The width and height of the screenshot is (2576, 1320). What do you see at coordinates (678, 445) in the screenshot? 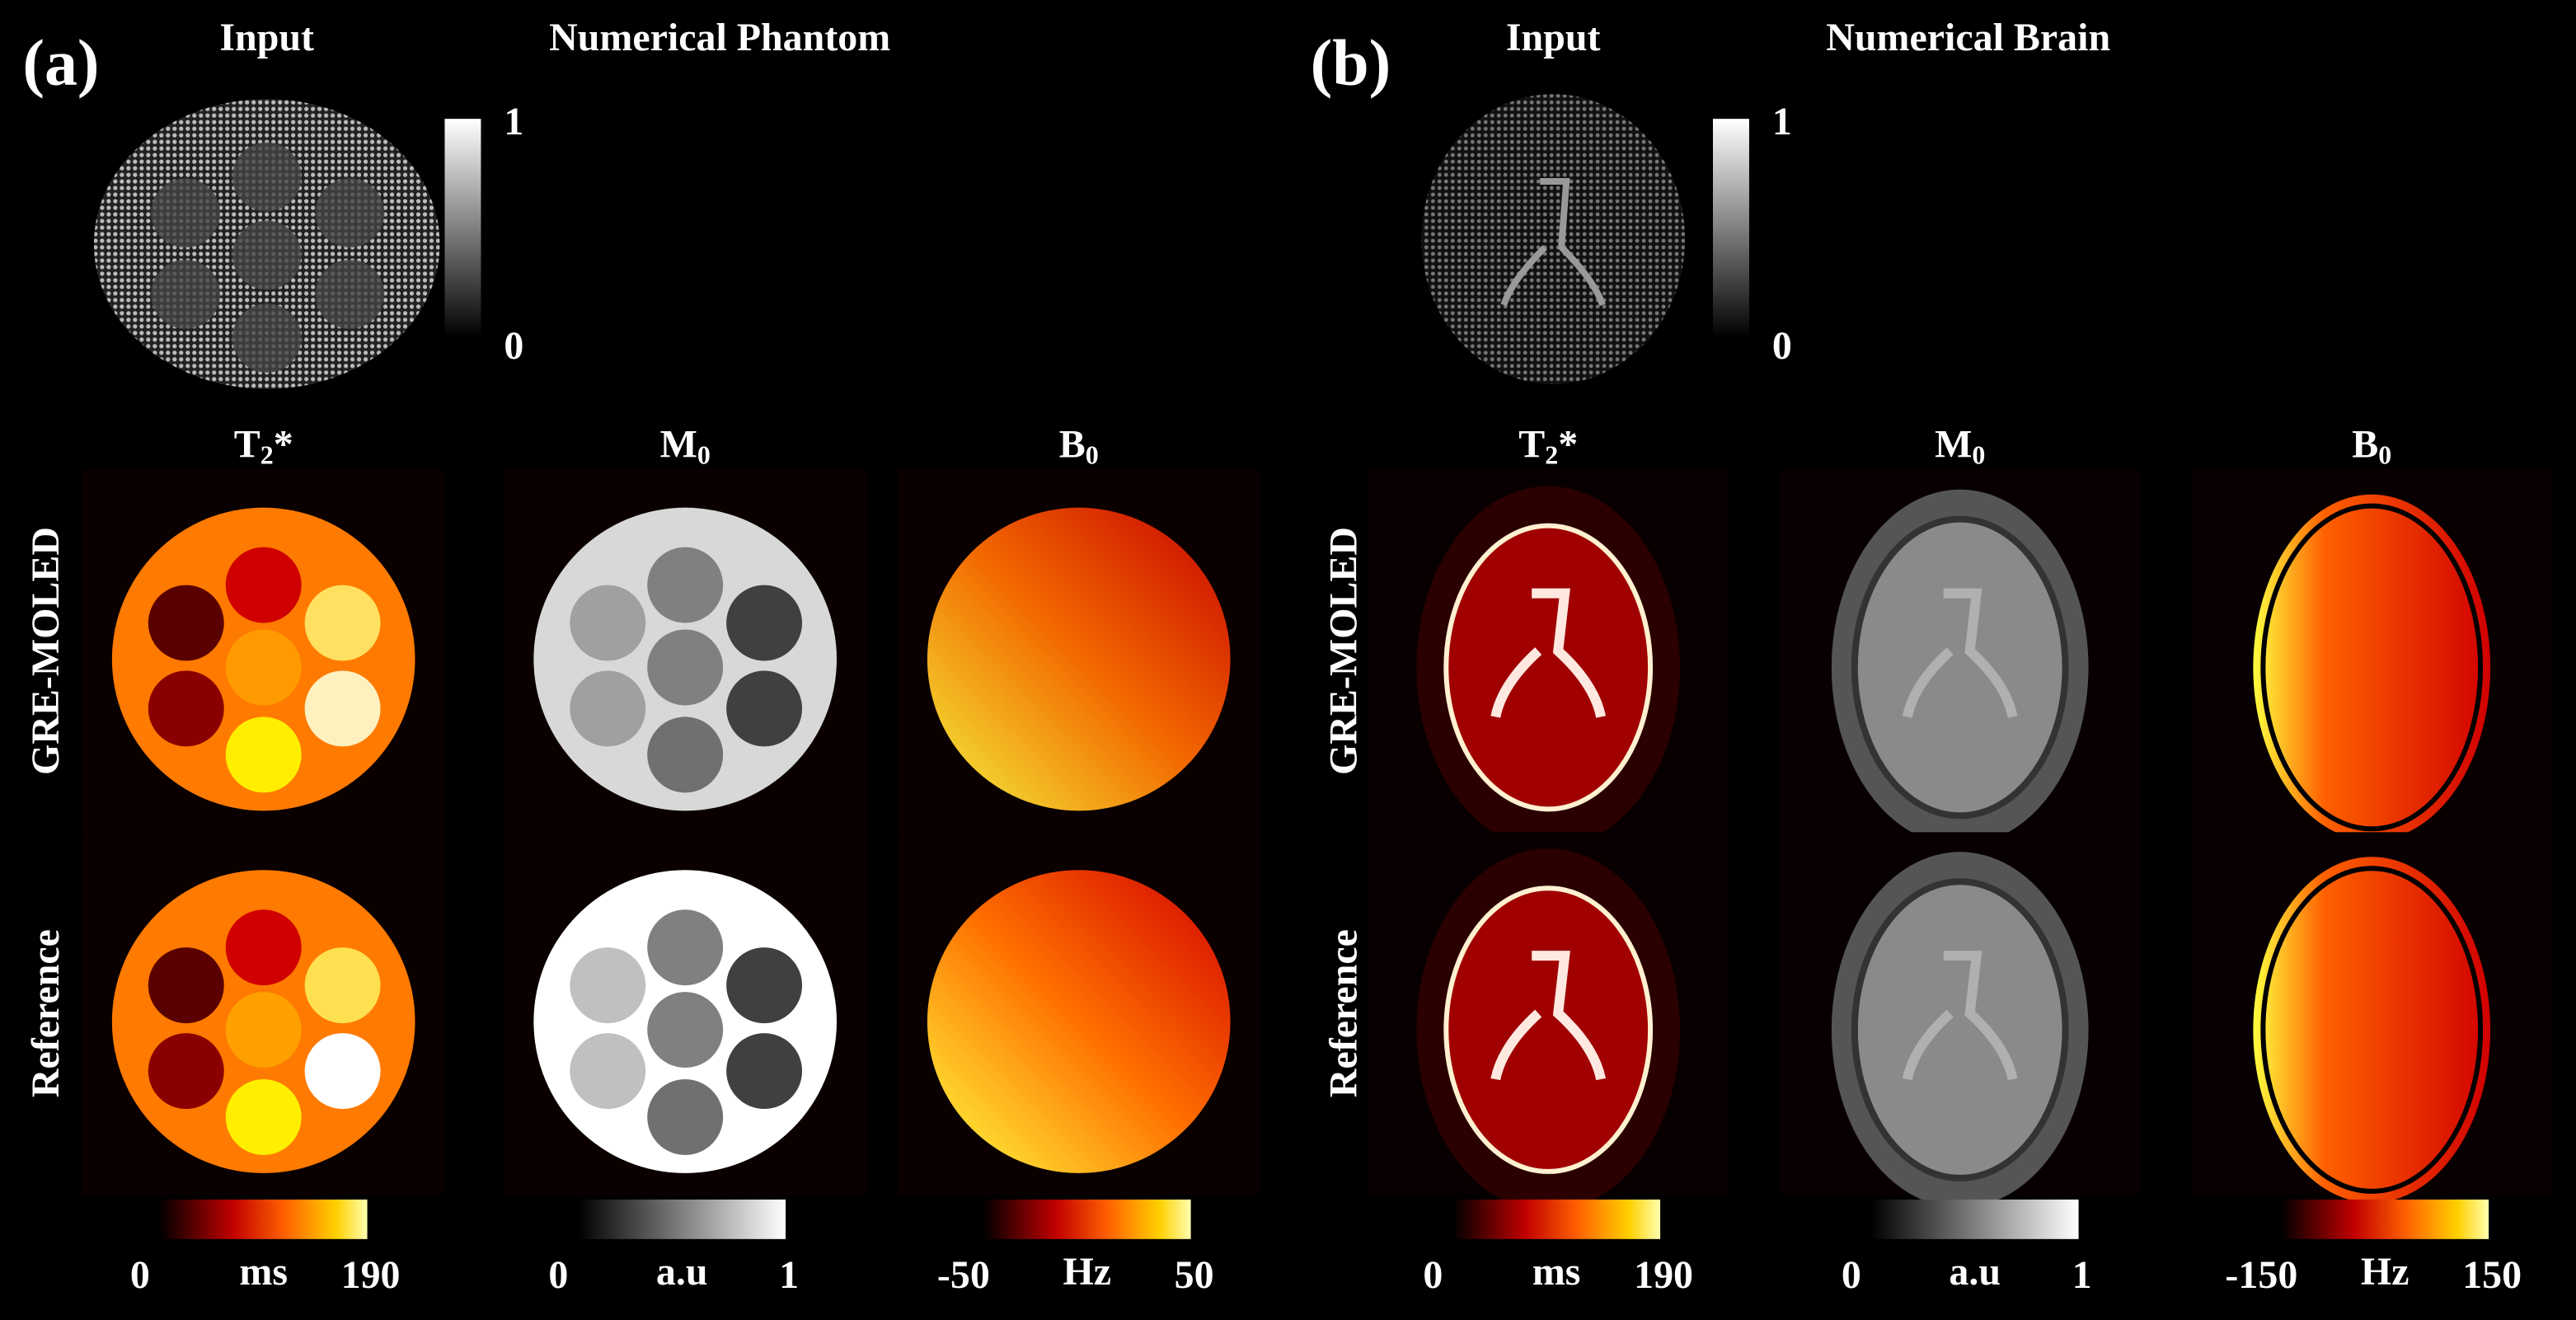
I see `title-main: M` at bounding box center [678, 445].